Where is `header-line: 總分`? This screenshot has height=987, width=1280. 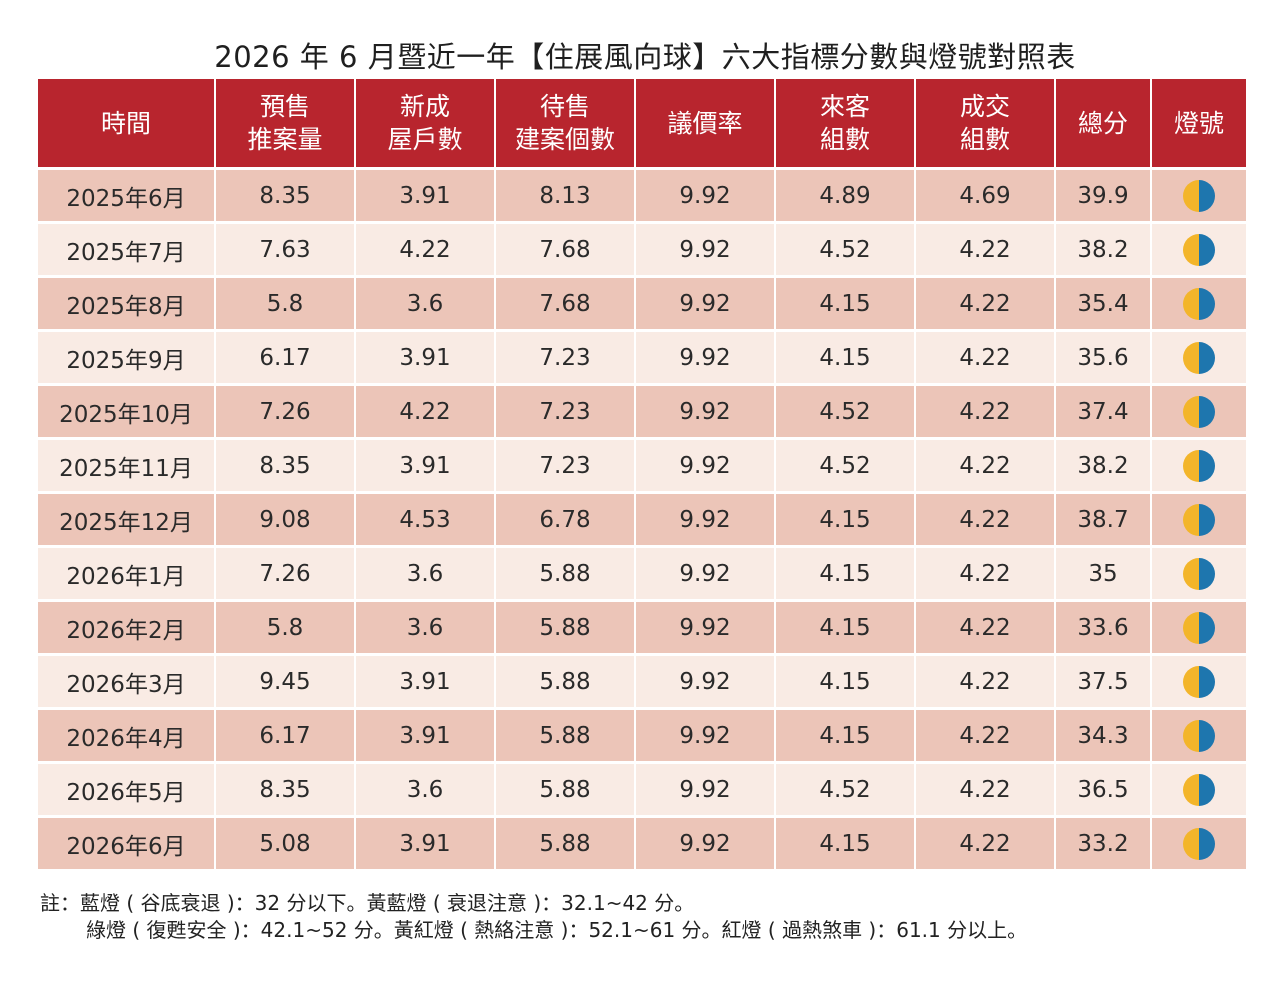 header-line: 總分 is located at coordinates (1102, 123).